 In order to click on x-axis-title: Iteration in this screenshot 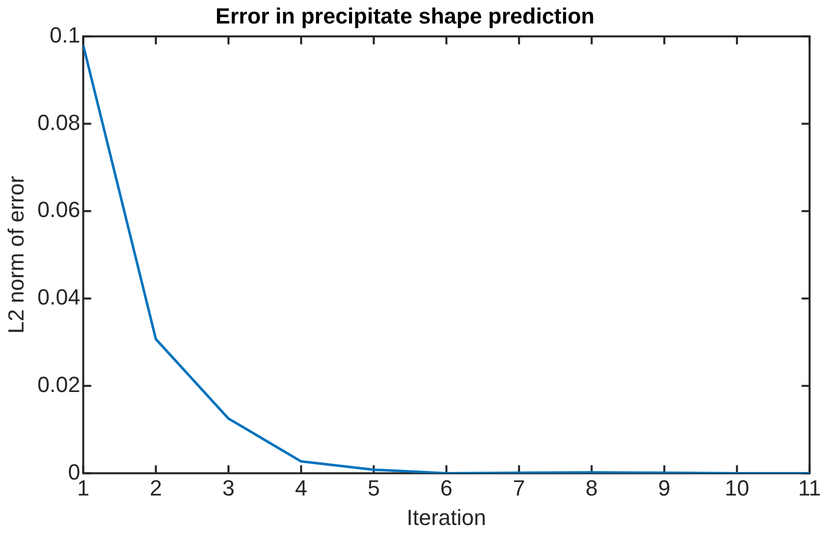, I will do `click(446, 517)`.